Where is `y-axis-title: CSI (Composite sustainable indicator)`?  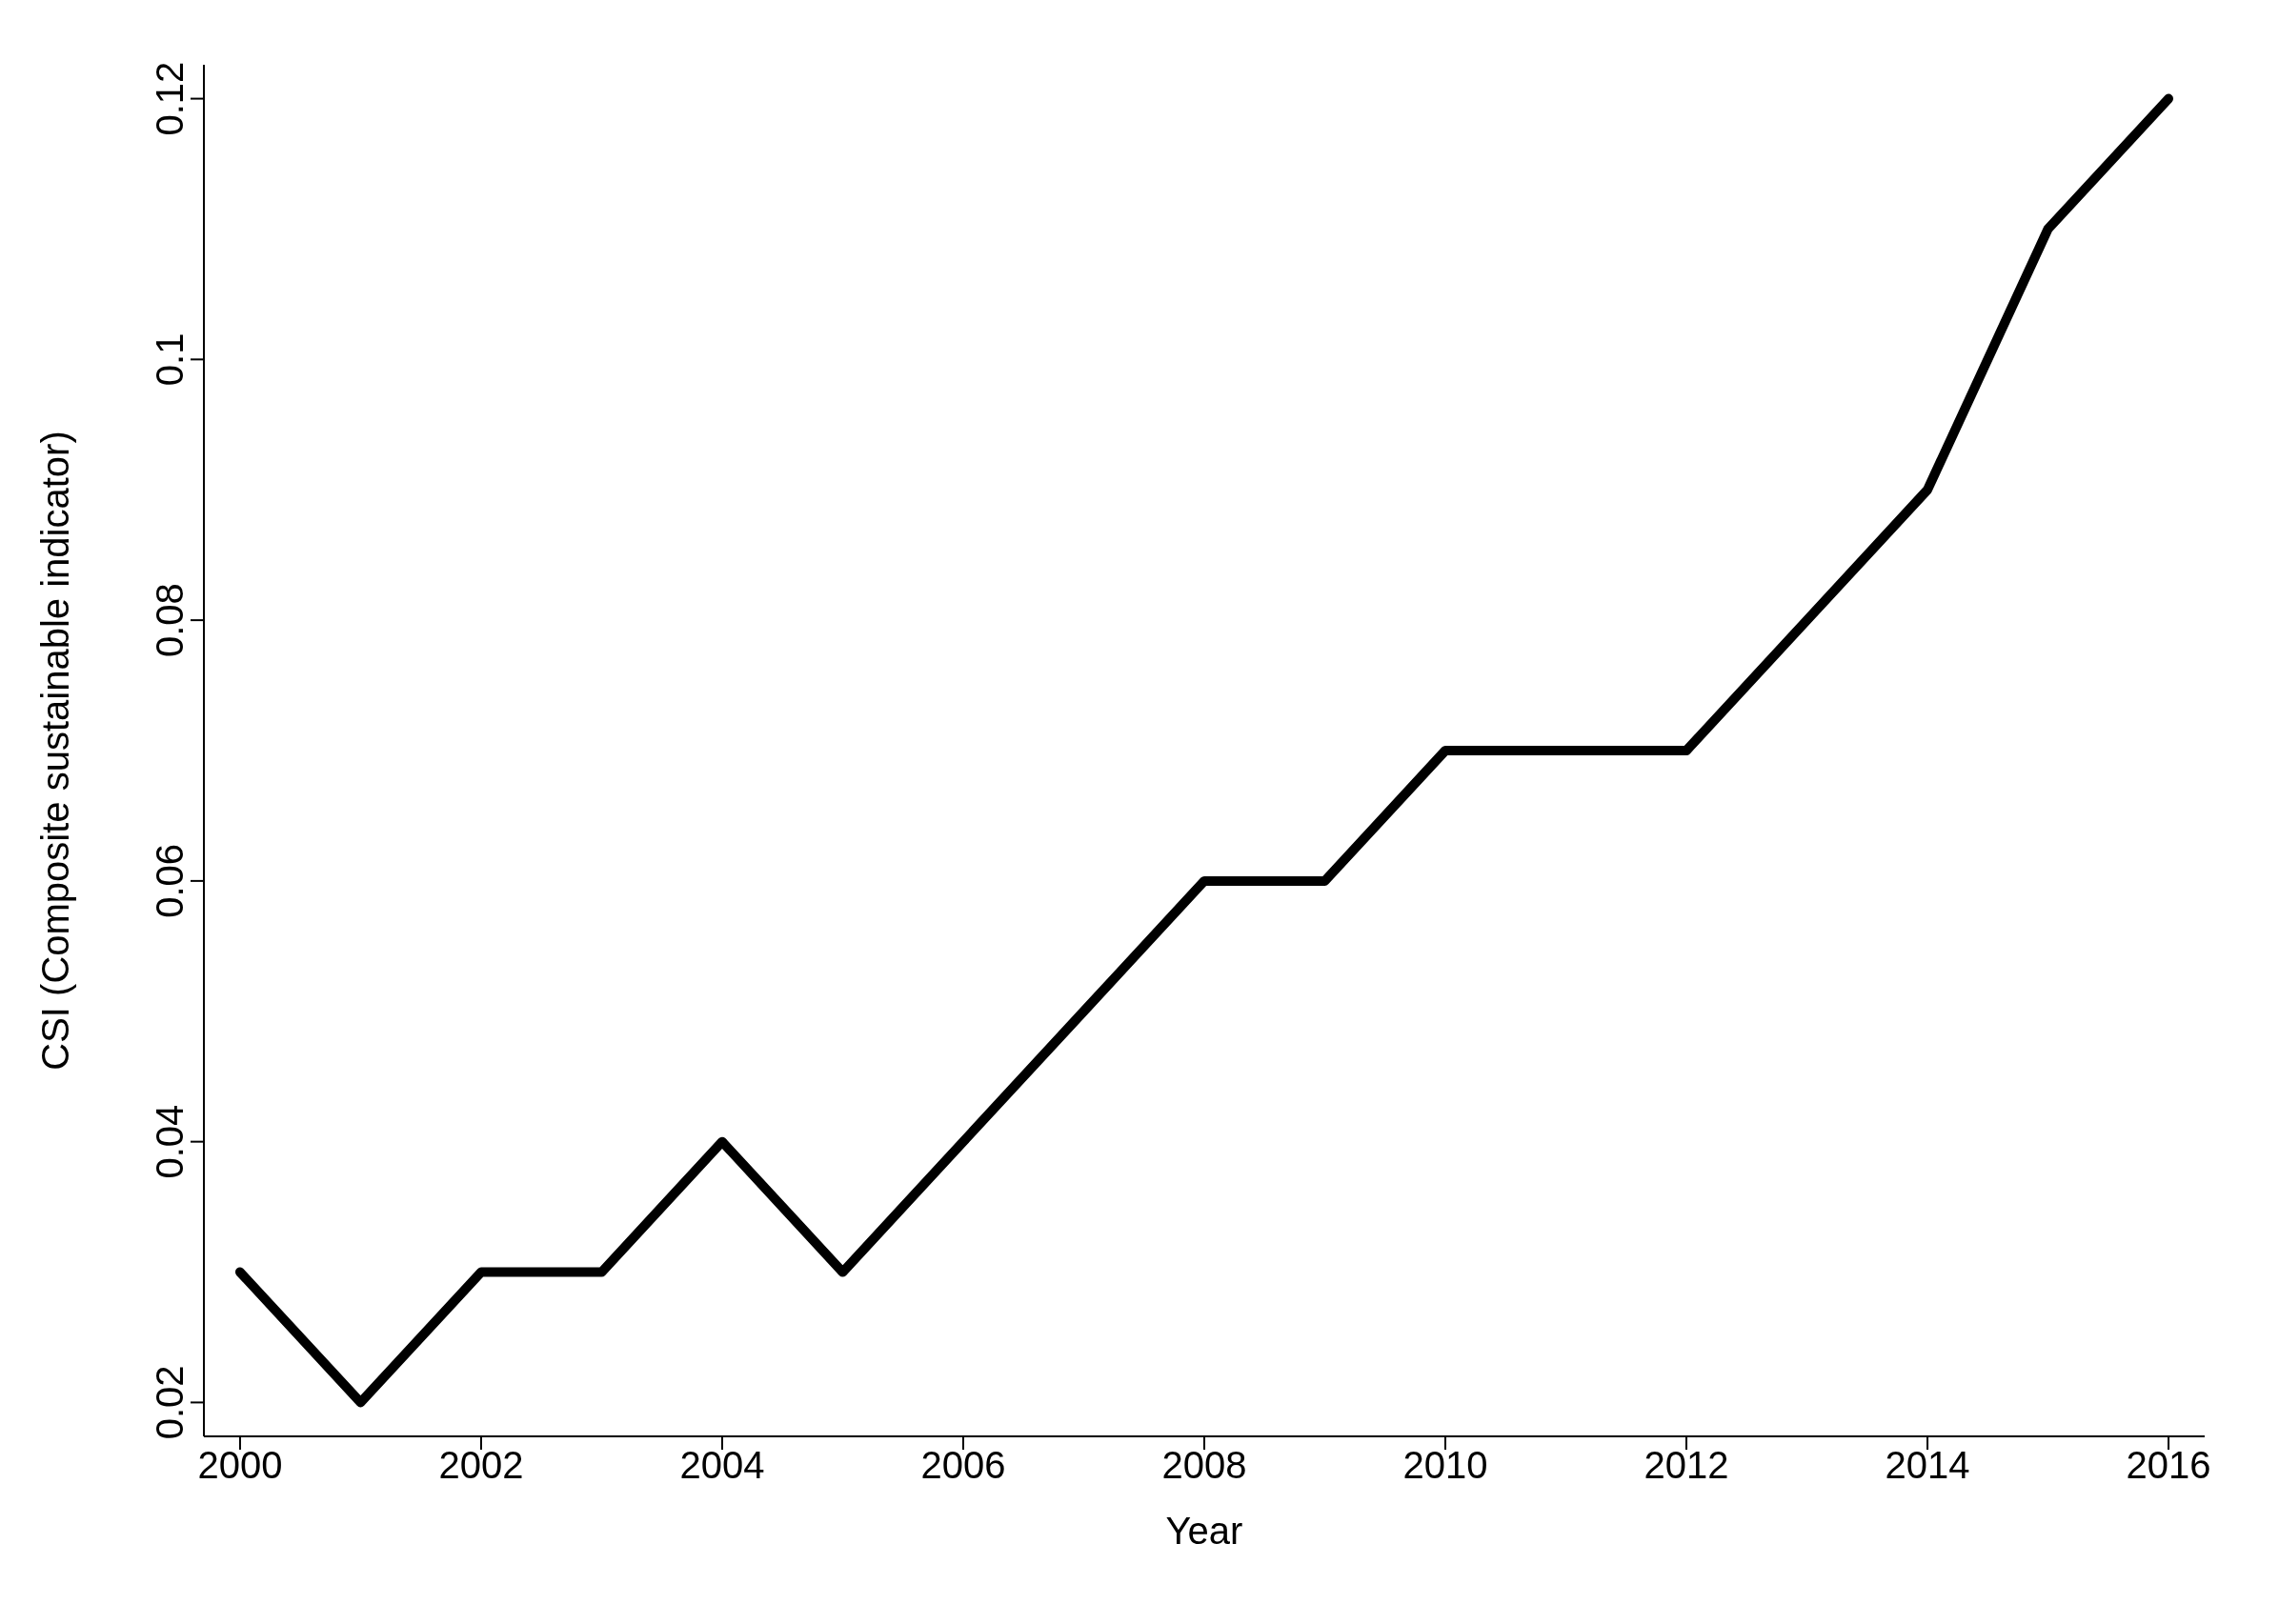
y-axis-title: CSI (Composite sustainable indicator) is located at coordinates (55, 751).